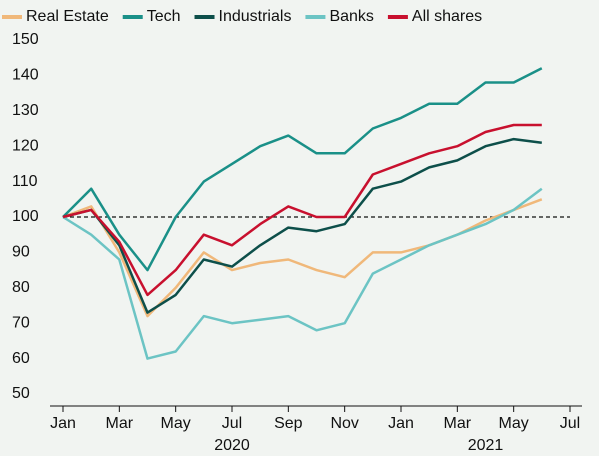 The image size is (599, 456). What do you see at coordinates (486, 445) in the screenshot?
I see `year-label: 2021` at bounding box center [486, 445].